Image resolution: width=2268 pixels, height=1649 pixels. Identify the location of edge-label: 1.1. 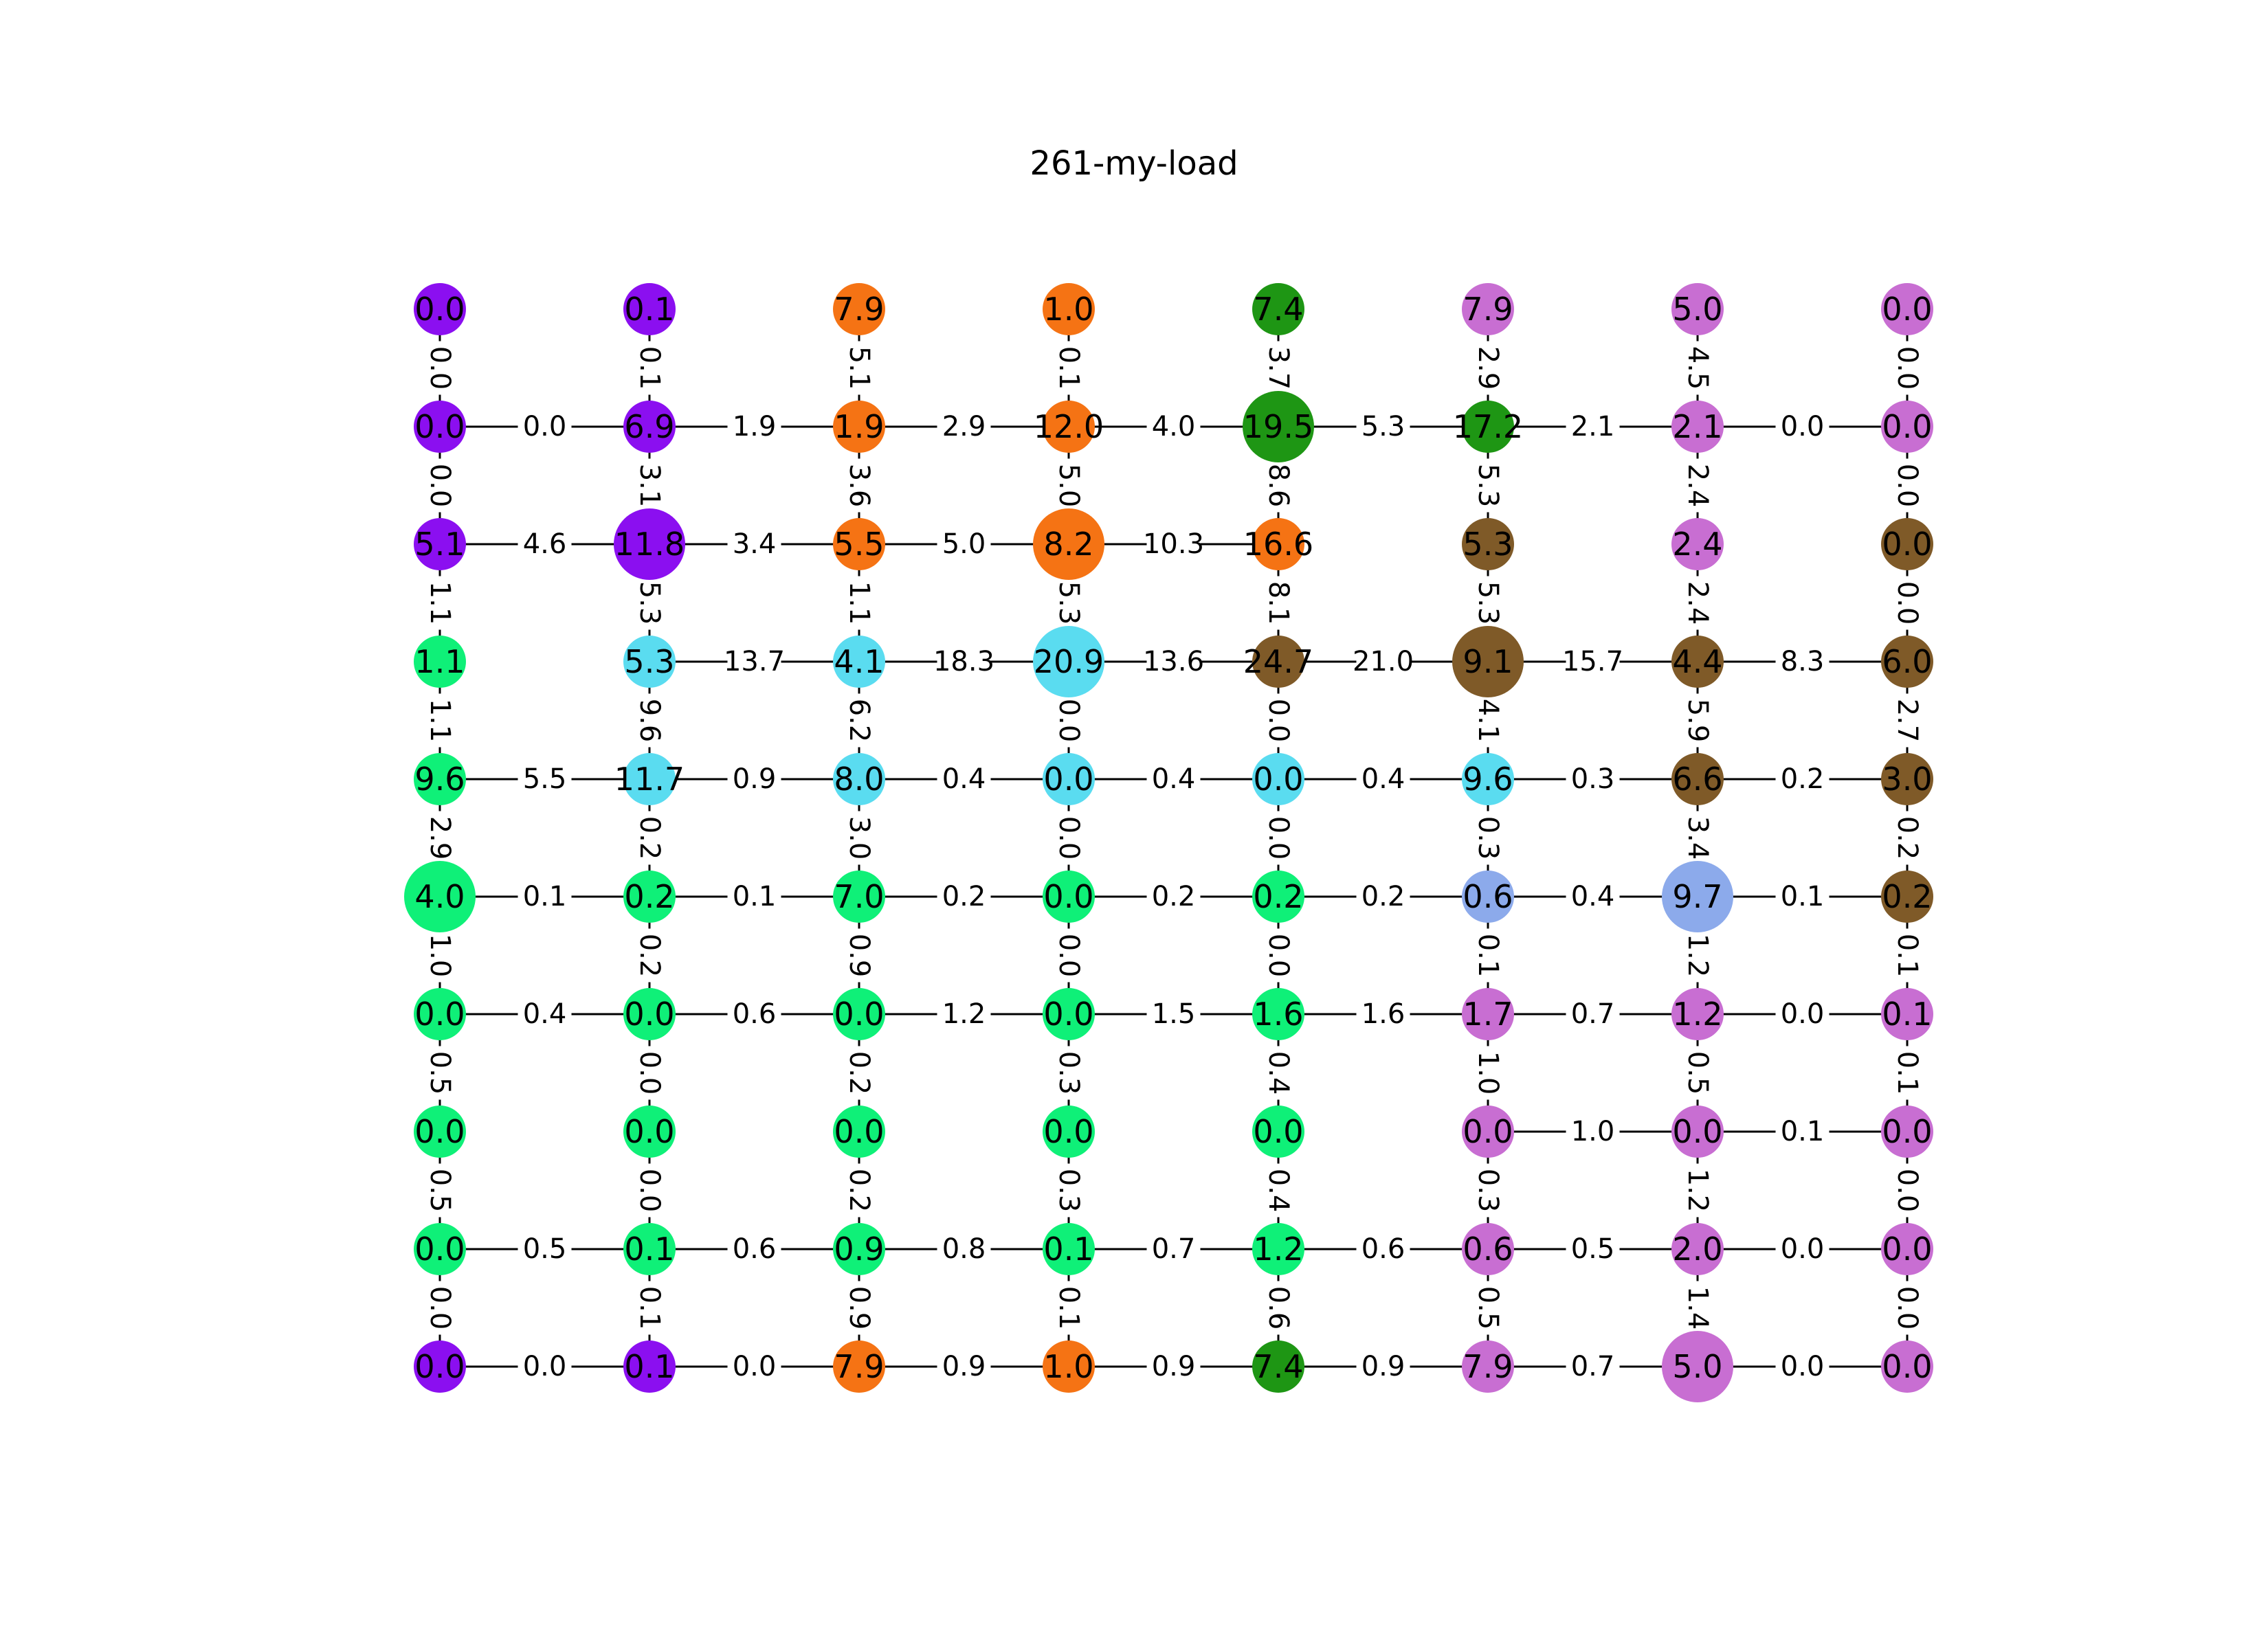
(440, 603).